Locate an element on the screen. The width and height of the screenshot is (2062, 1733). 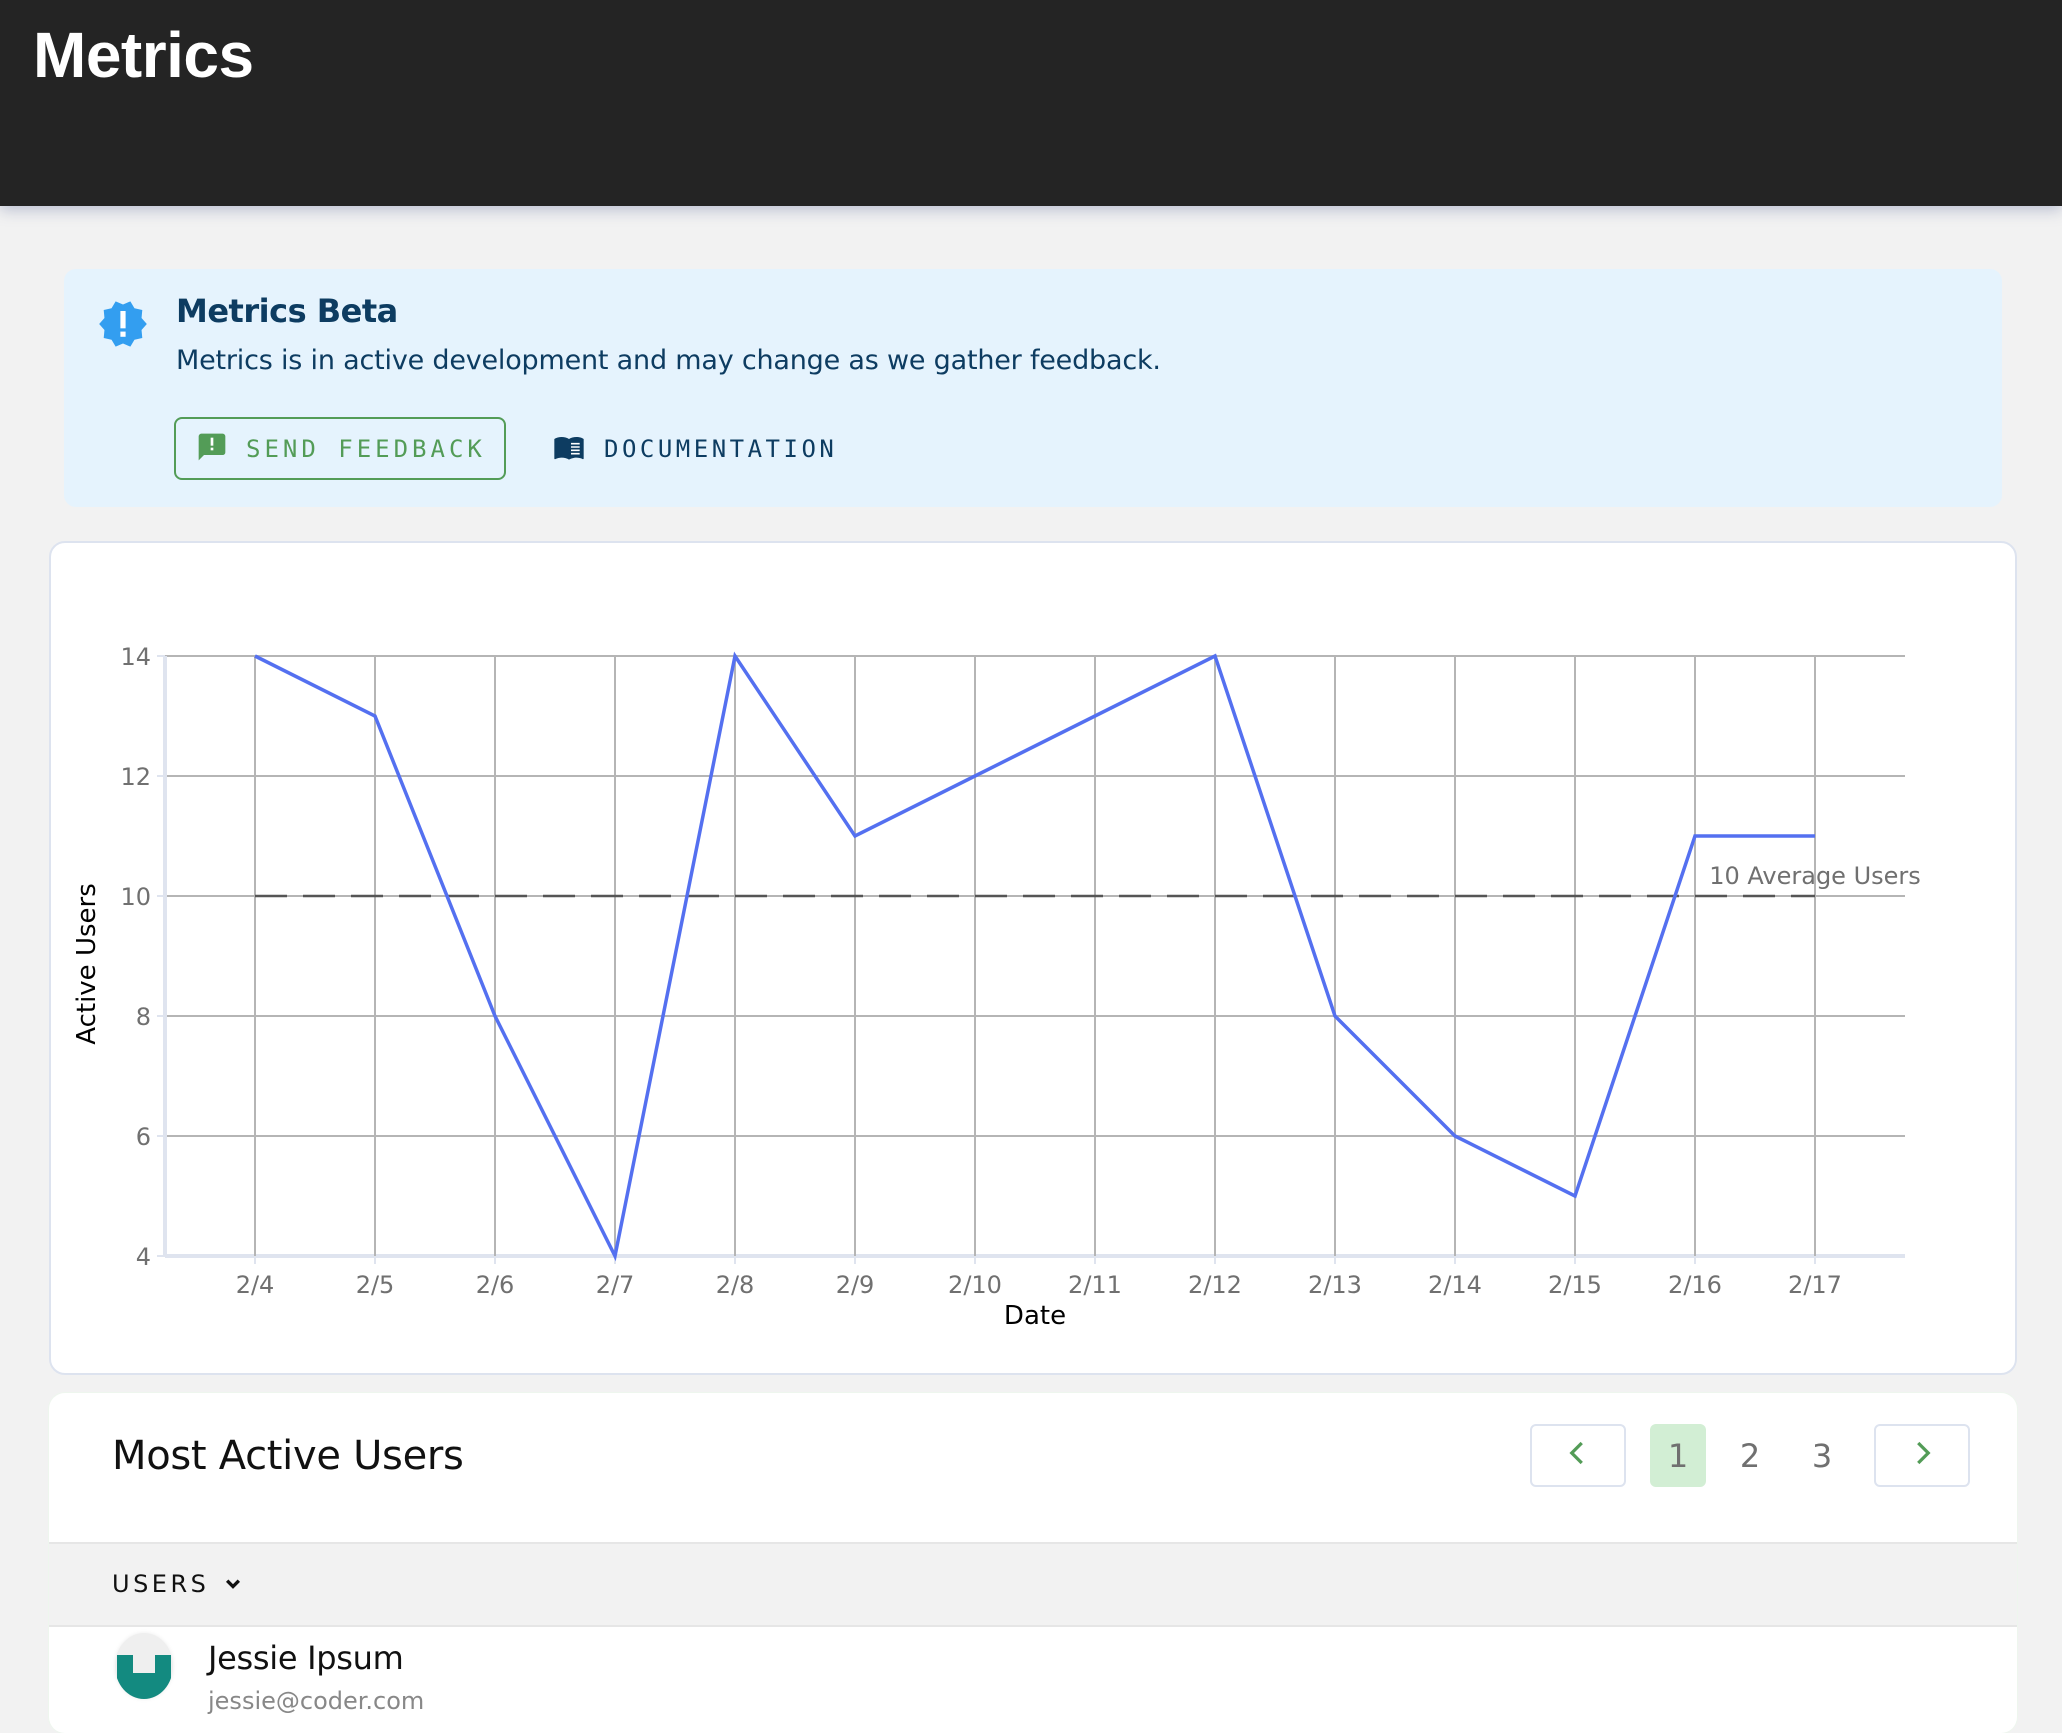
previous-page-button is located at coordinates (1578, 1455).